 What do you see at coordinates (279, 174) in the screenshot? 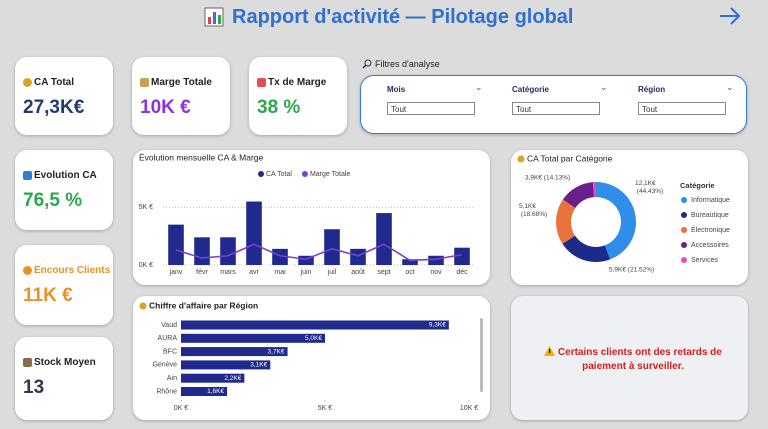
I see `legend-label: CA Total` at bounding box center [279, 174].